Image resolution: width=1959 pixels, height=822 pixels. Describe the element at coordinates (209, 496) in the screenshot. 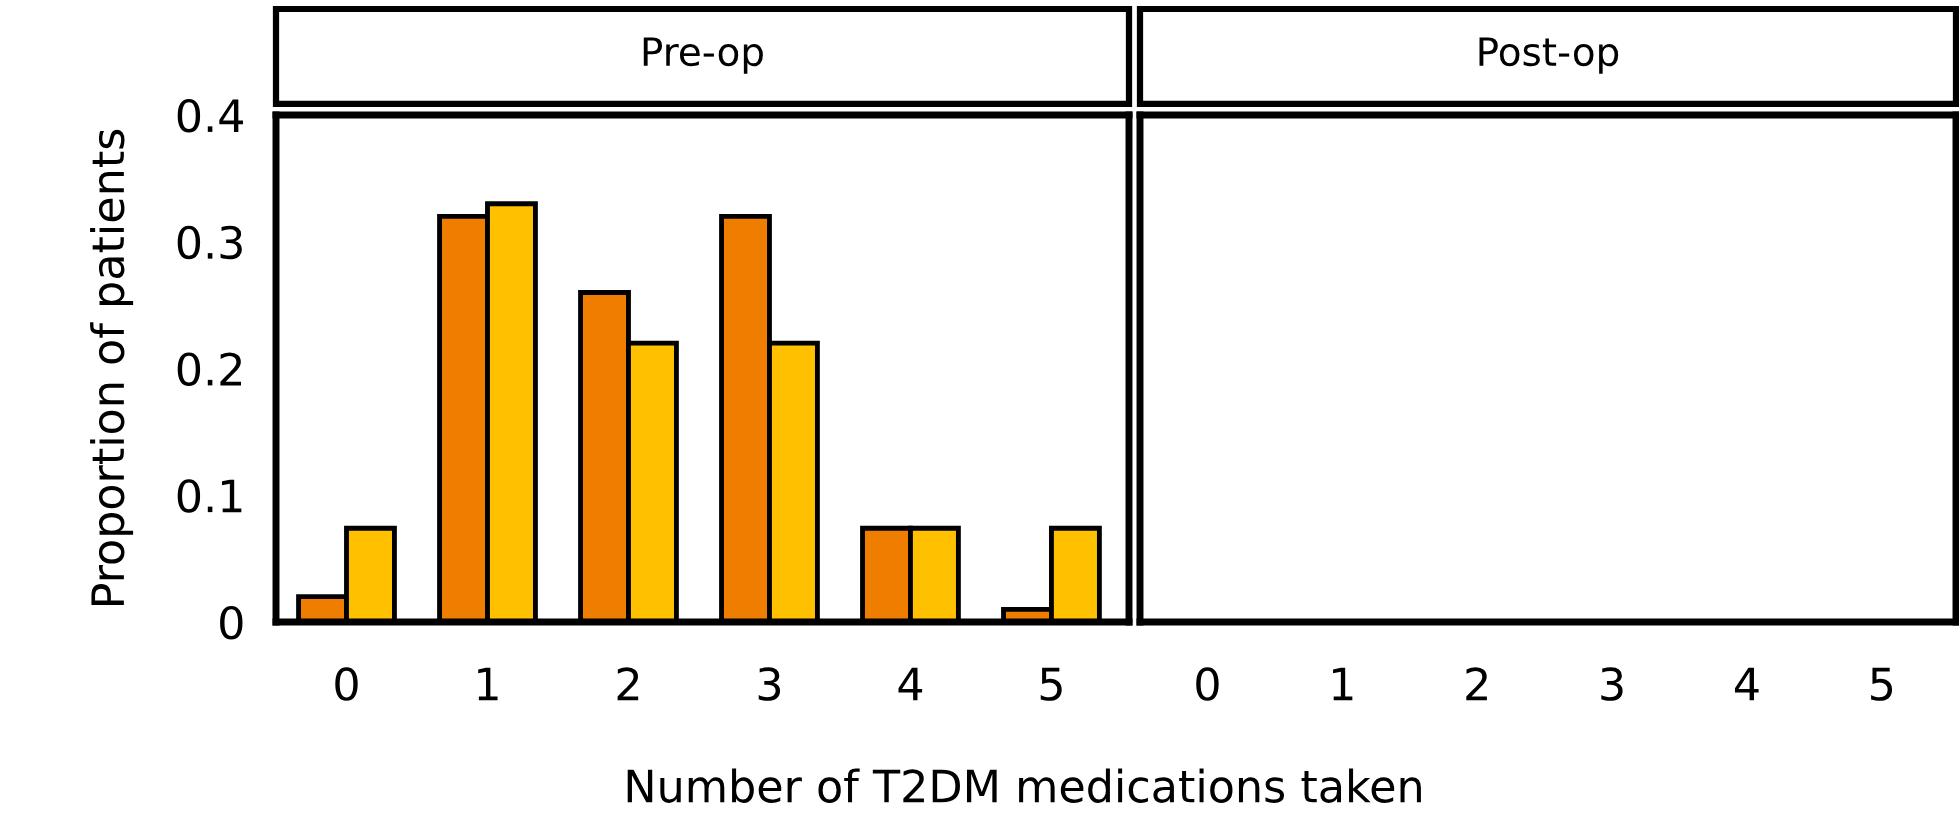

I see `y-tick-label: 0.1` at that location.